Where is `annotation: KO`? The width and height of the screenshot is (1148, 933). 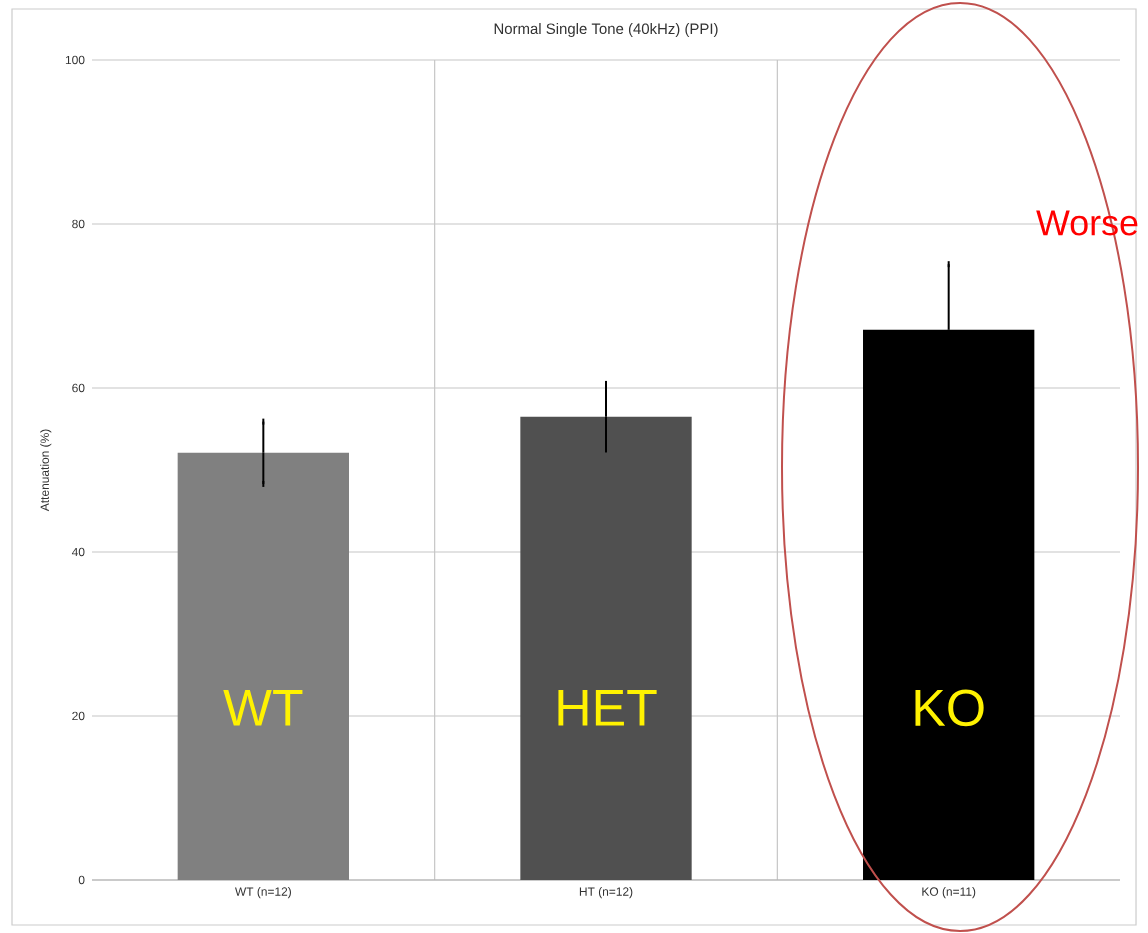 annotation: KO is located at coordinates (949, 708).